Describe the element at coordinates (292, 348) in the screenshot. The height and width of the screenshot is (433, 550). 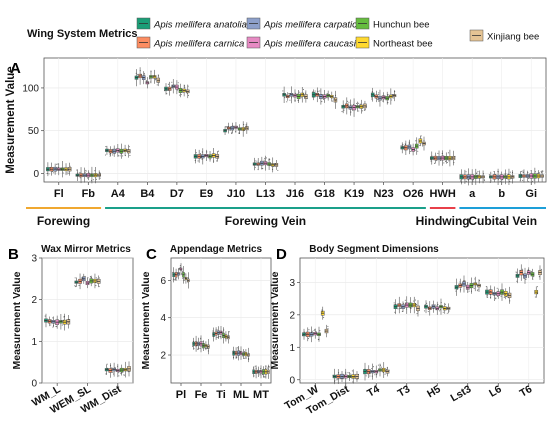
I see `y-tick-label: 1` at that location.